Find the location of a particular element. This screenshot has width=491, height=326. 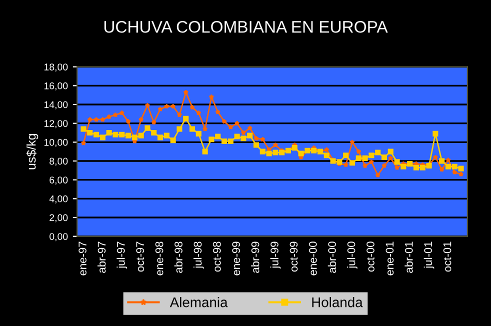

y-tick-label: 14,00 is located at coordinates (56, 105).